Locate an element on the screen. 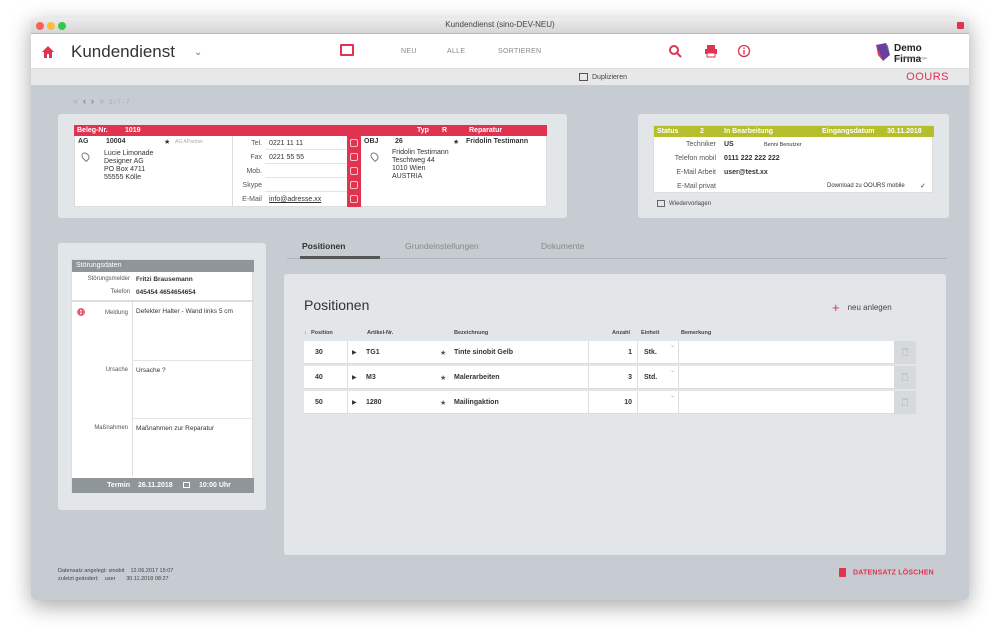 The width and height of the screenshot is (1000, 639). next-record-icon: › is located at coordinates (93, 101).